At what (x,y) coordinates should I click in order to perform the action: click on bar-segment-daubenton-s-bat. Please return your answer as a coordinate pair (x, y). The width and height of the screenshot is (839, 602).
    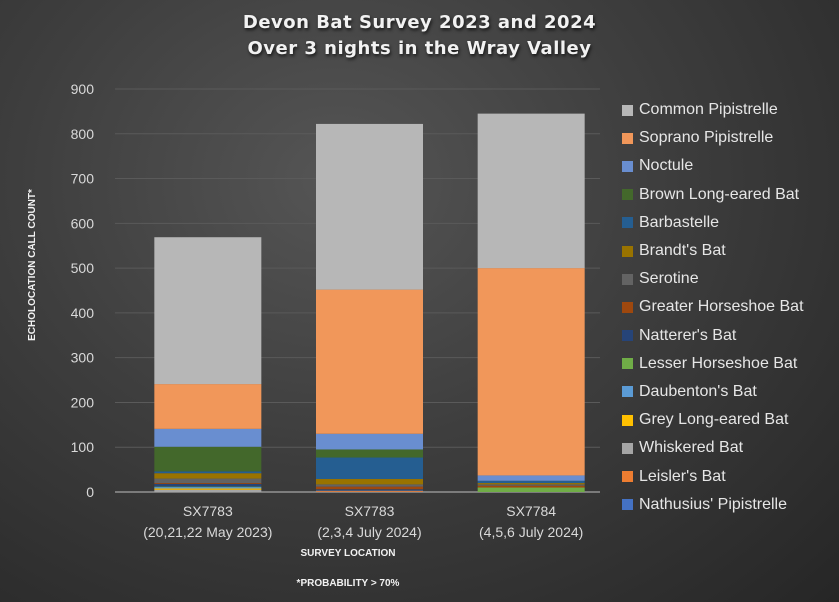
    Looking at the image, I should click on (208, 488).